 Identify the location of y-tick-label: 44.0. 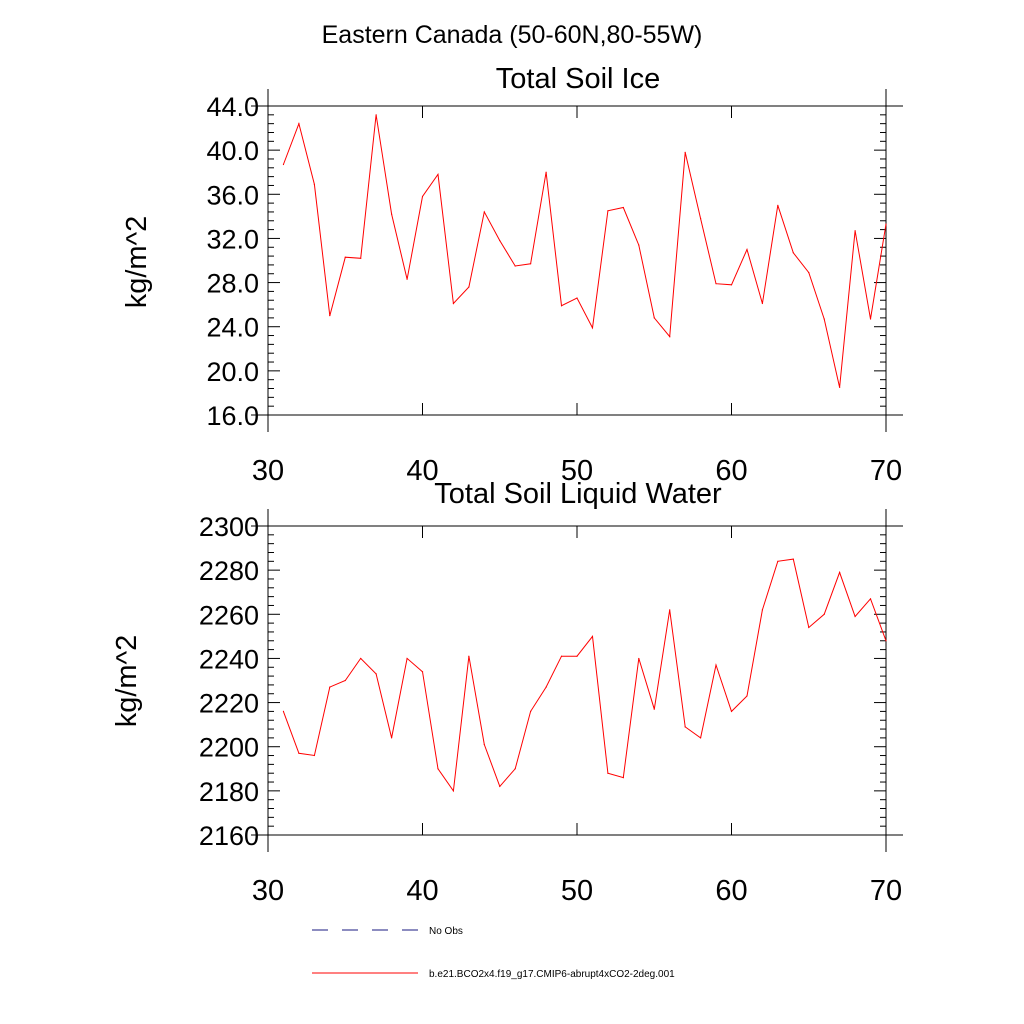
(232, 107).